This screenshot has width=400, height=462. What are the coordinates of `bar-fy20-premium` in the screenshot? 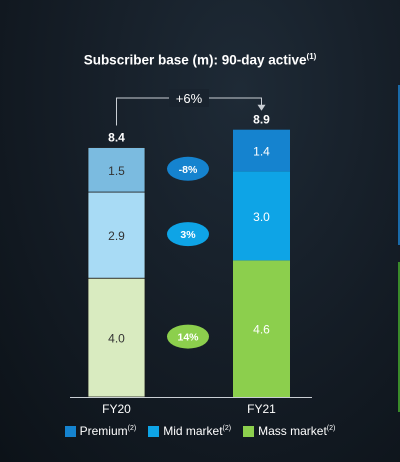 It's located at (116, 170).